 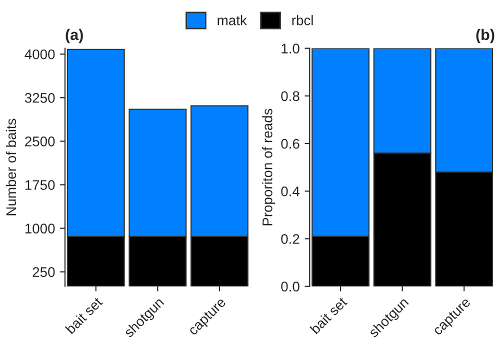 What do you see at coordinates (11, 167) in the screenshot?
I see `y-axis-title: Number of baits` at bounding box center [11, 167].